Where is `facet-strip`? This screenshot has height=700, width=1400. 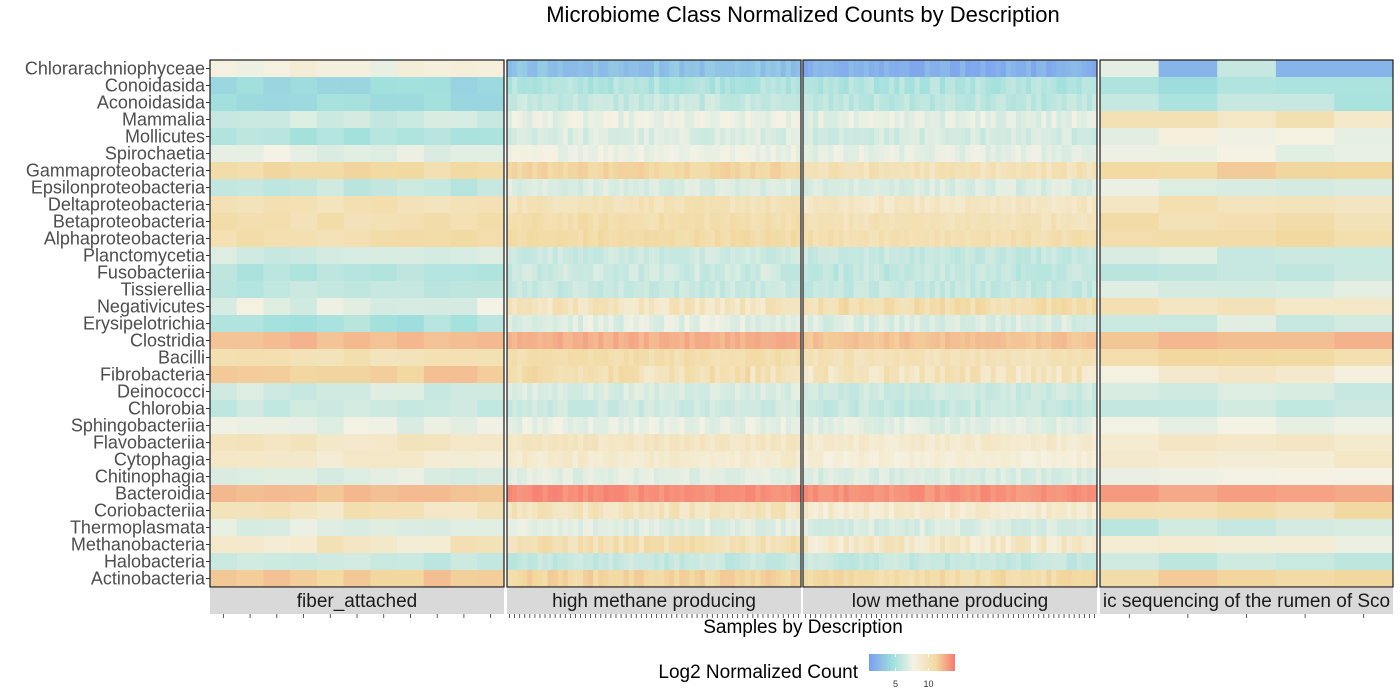
facet-strip is located at coordinates (1246, 601).